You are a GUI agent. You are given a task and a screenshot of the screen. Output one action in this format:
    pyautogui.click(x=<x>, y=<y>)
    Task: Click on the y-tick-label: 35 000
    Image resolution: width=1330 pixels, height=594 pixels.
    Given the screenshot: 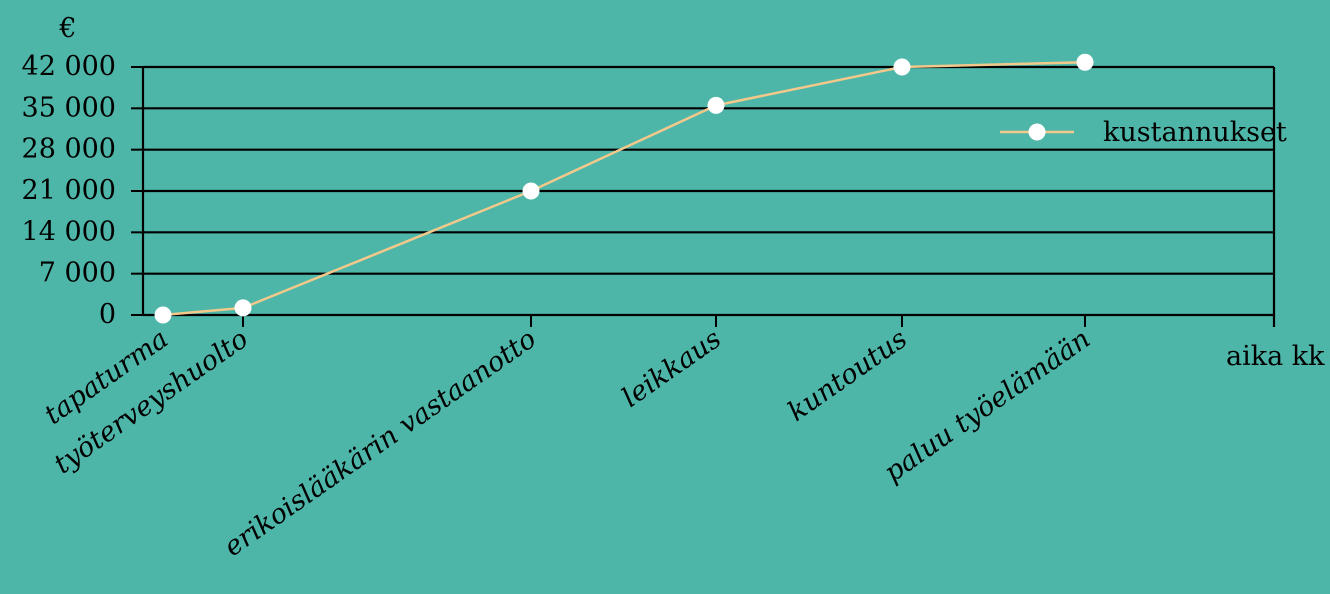 What is the action you would take?
    pyautogui.click(x=69, y=107)
    